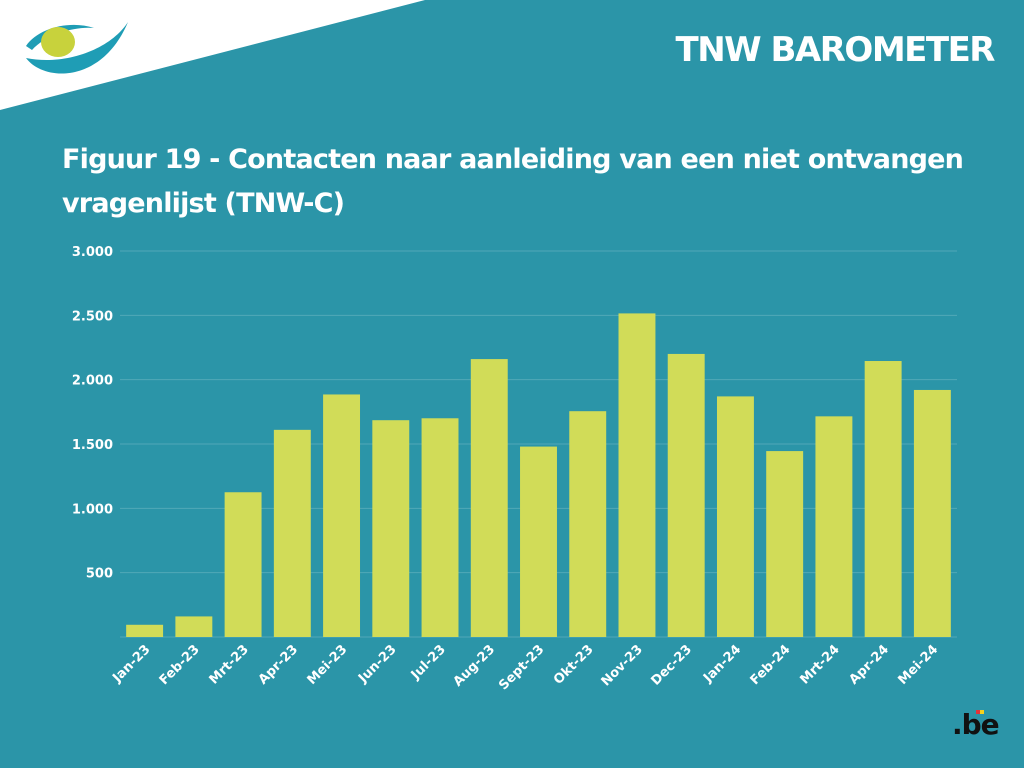 Image resolution: width=1024 pixels, height=768 pixels. I want to click on x-tick-label: Jan-24, so click(722, 664).